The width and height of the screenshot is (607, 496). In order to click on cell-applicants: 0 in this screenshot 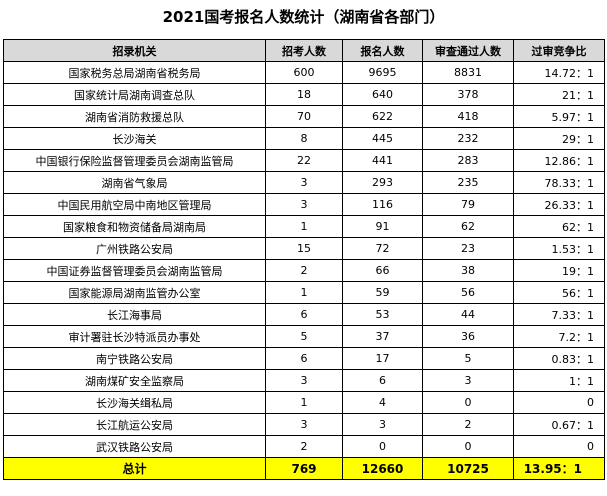, I will do `click(382, 446)`.